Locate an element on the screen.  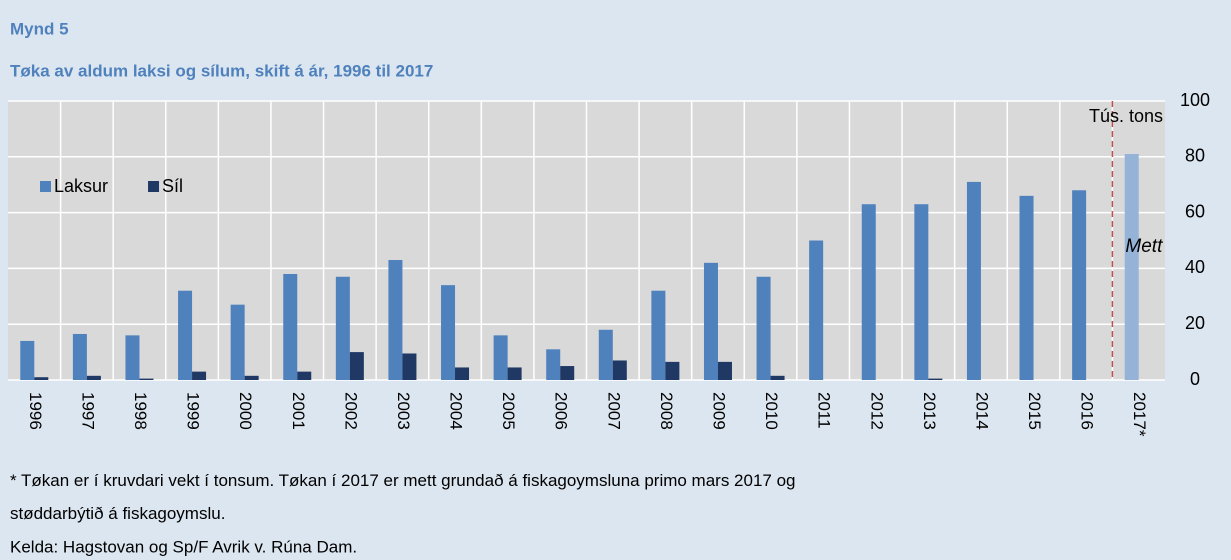
x-tick-label: 2011 is located at coordinates (824, 410).